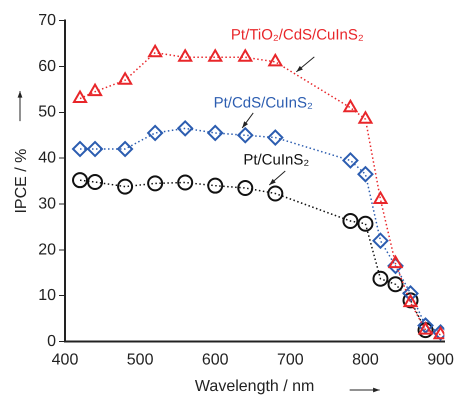 This screenshot has width=465, height=410. Describe the element at coordinates (440, 360) in the screenshot. I see `x-tick-label: 900` at that location.